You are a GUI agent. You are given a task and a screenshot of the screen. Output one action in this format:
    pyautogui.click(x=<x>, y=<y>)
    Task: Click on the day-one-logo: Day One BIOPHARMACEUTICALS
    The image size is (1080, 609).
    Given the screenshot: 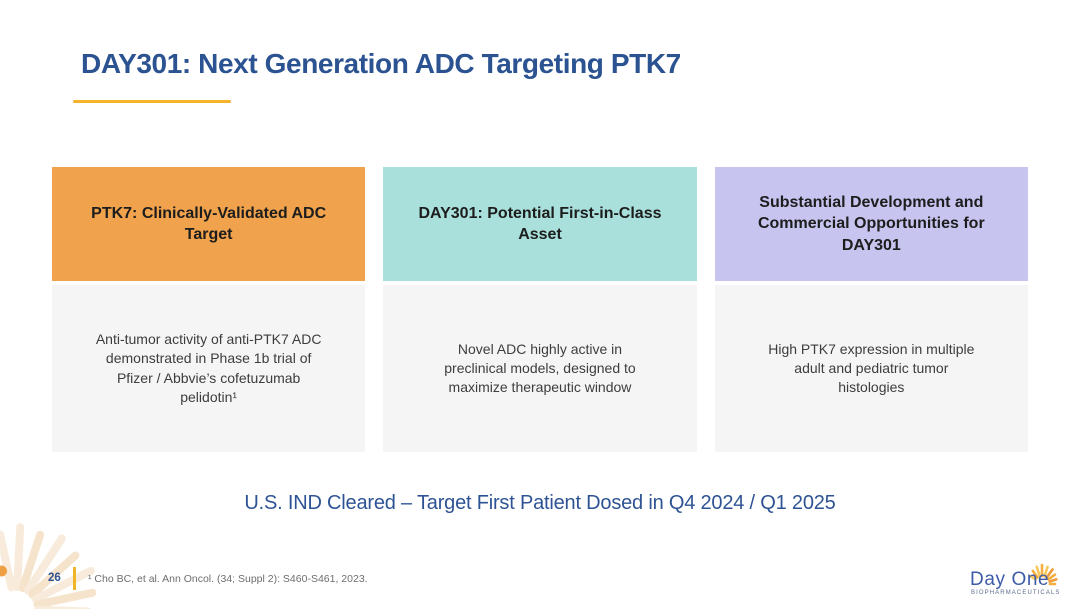 What is the action you would take?
    pyautogui.click(x=1021, y=576)
    